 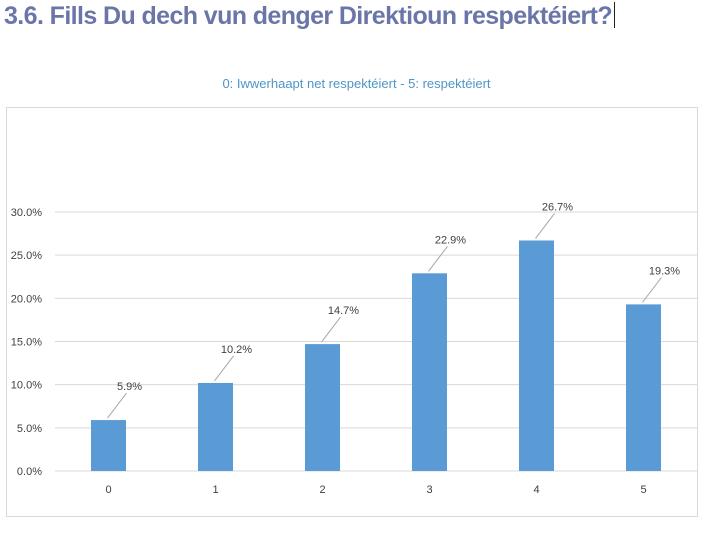 I want to click on data-label: 19.3%, so click(x=664, y=271).